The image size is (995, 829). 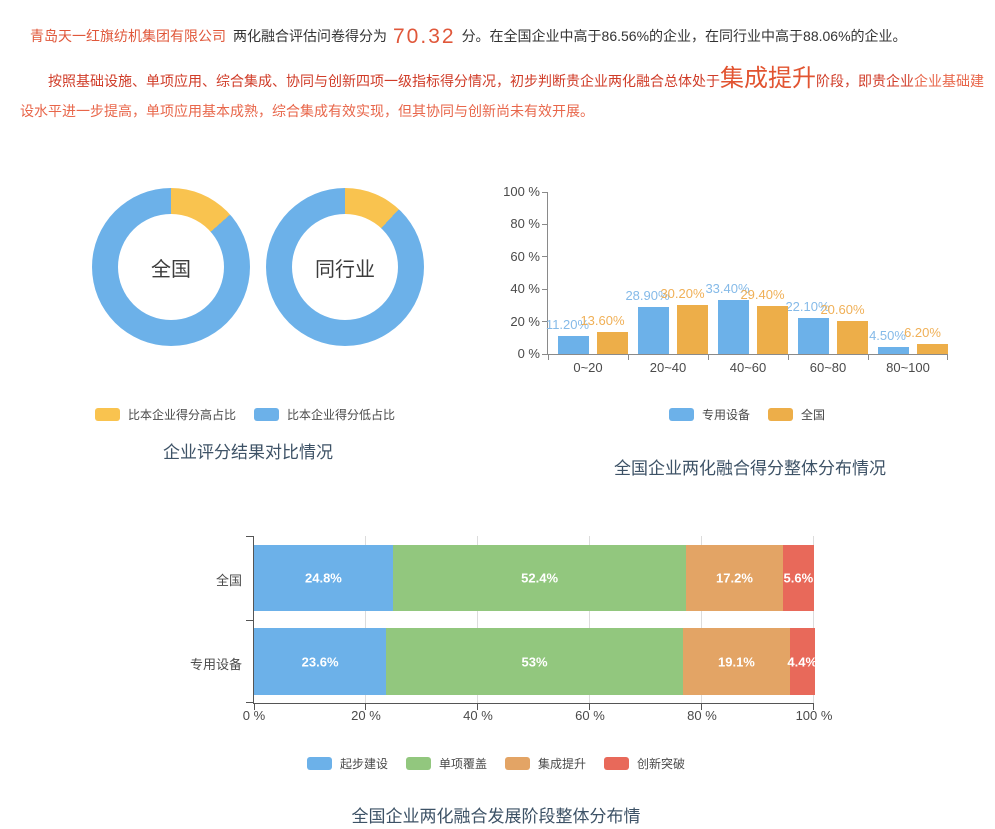 I want to click on y-axis-label: 0 %, so click(x=528, y=353).